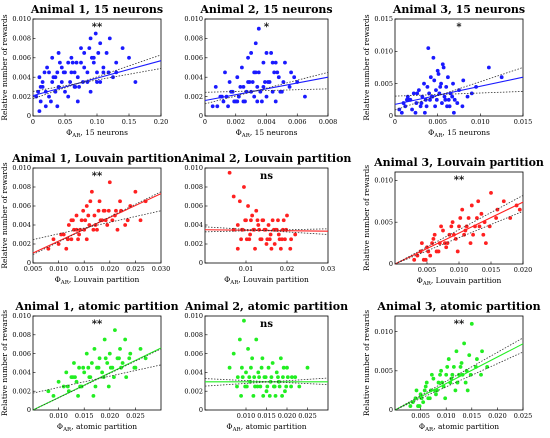 This screenshot has height=438, width=550. What do you see at coordinates (266, 176) in the screenshot?
I see `significance-label: ns` at bounding box center [266, 176].